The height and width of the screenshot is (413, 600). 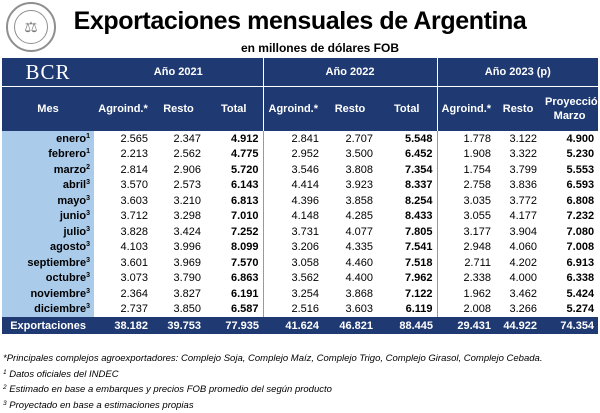 I want to click on value-cell: 3.073, so click(x=134, y=278).